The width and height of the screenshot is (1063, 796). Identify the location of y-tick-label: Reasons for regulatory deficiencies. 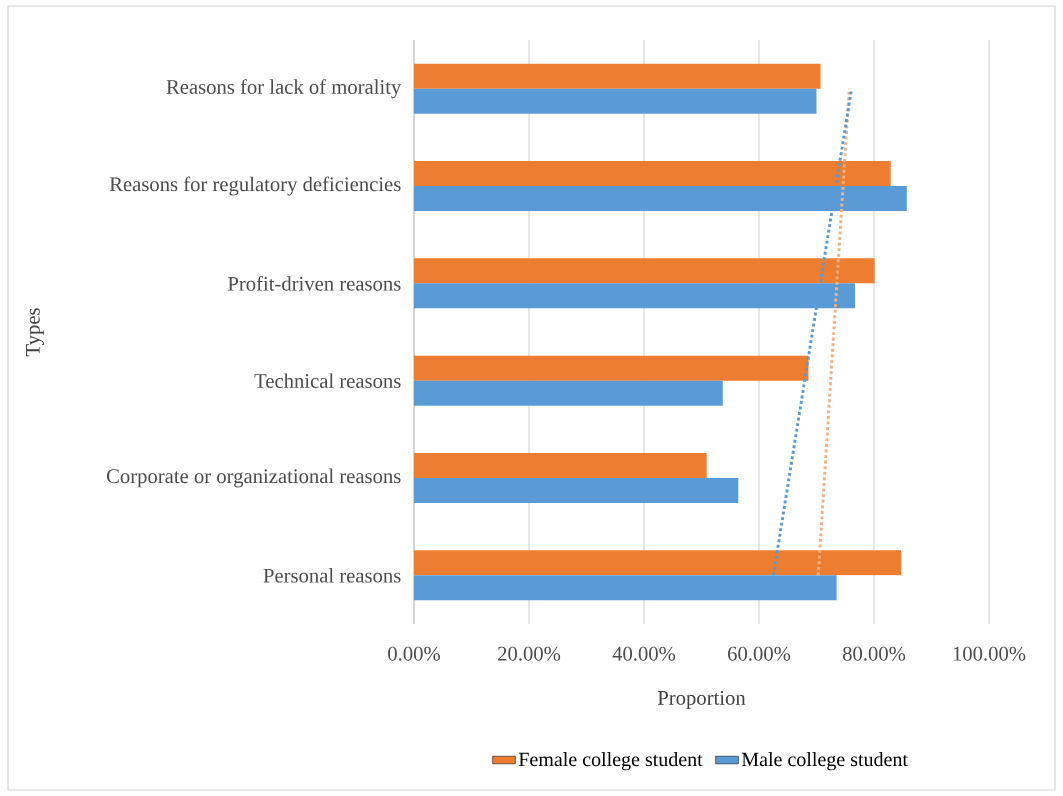
(255, 186).